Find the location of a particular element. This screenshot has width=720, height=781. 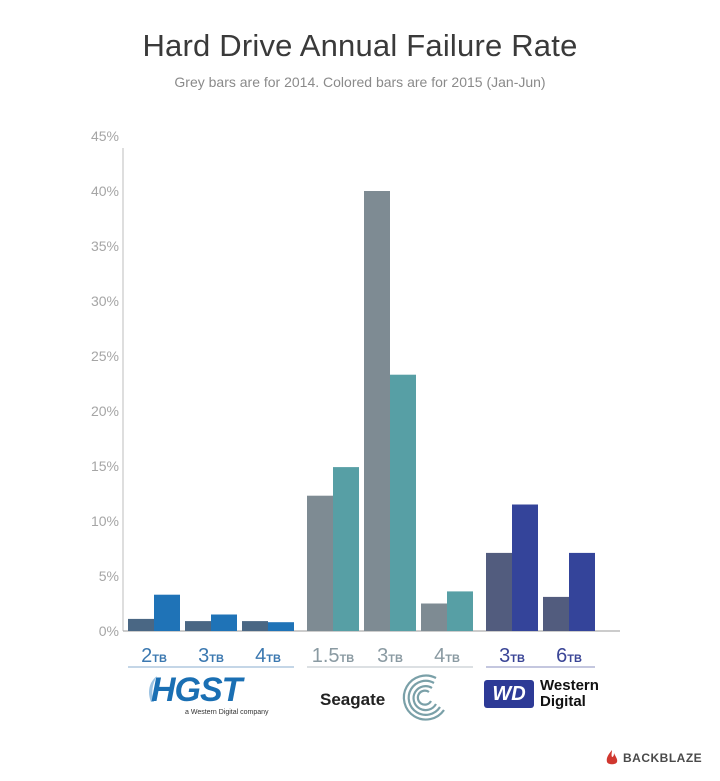

seagate-spiral-icon is located at coordinates (423, 697).